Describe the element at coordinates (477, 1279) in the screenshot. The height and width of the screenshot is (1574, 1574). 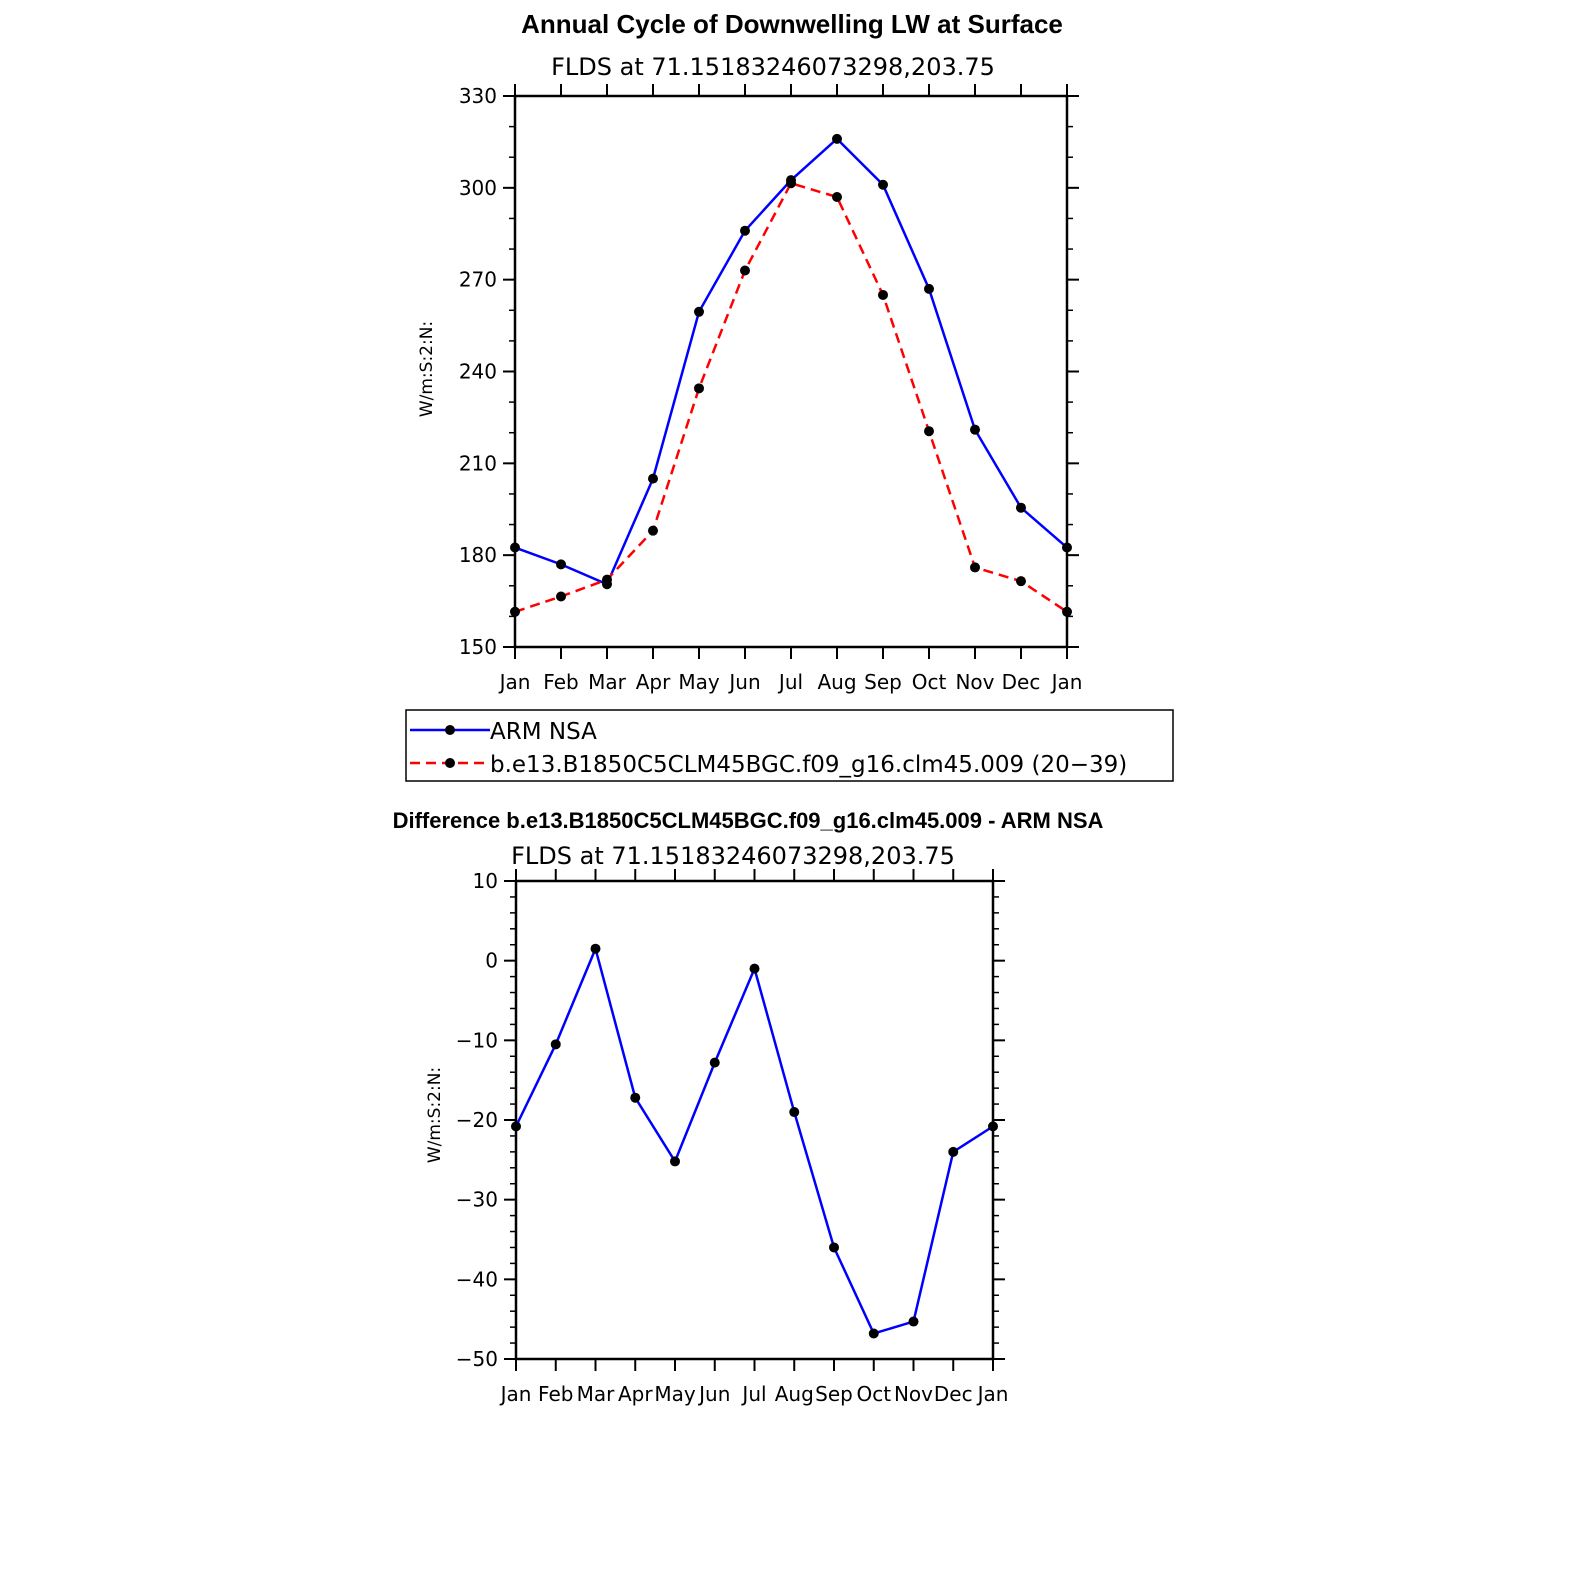
I see `chart2-ytick-label: −40` at that location.